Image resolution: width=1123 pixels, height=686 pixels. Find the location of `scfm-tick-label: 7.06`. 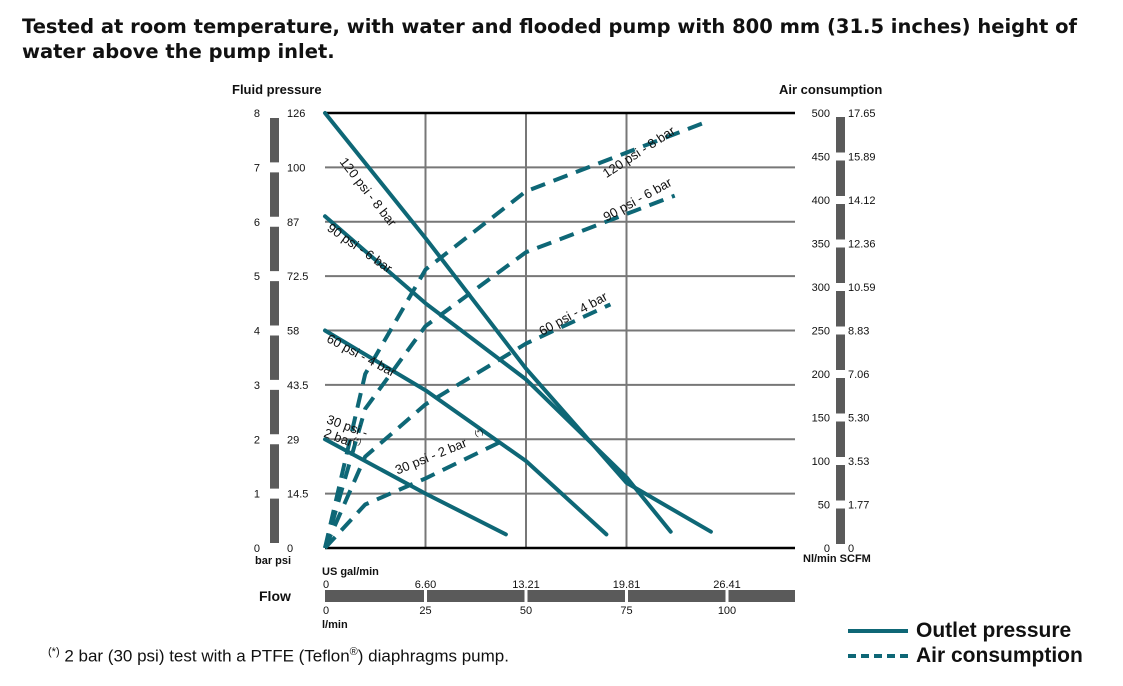

scfm-tick-label: 7.06 is located at coordinates (858, 375).